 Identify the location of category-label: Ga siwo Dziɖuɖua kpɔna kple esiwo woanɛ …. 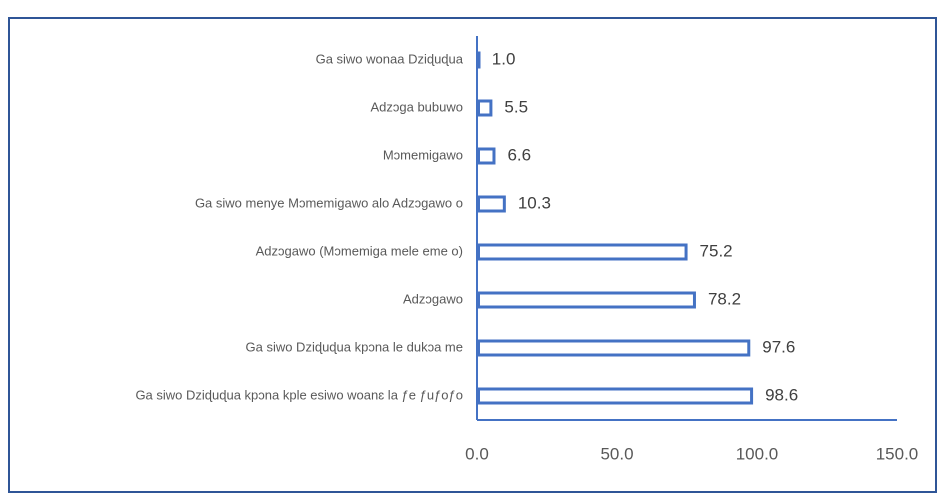
(299, 394).